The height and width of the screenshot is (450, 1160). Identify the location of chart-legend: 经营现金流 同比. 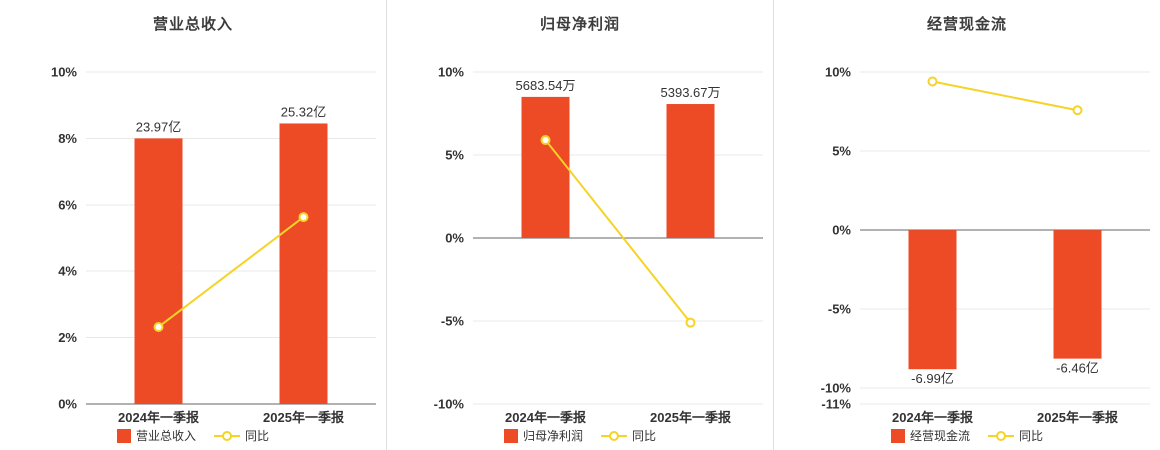
(967, 435).